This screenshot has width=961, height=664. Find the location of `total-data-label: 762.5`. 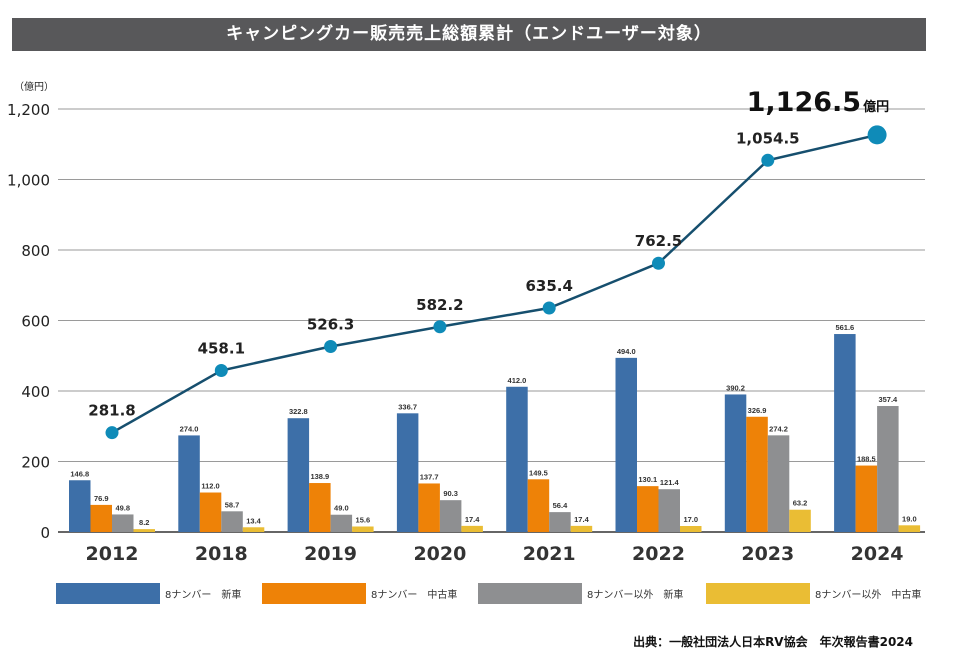

total-data-label: 762.5 is located at coordinates (658, 241).